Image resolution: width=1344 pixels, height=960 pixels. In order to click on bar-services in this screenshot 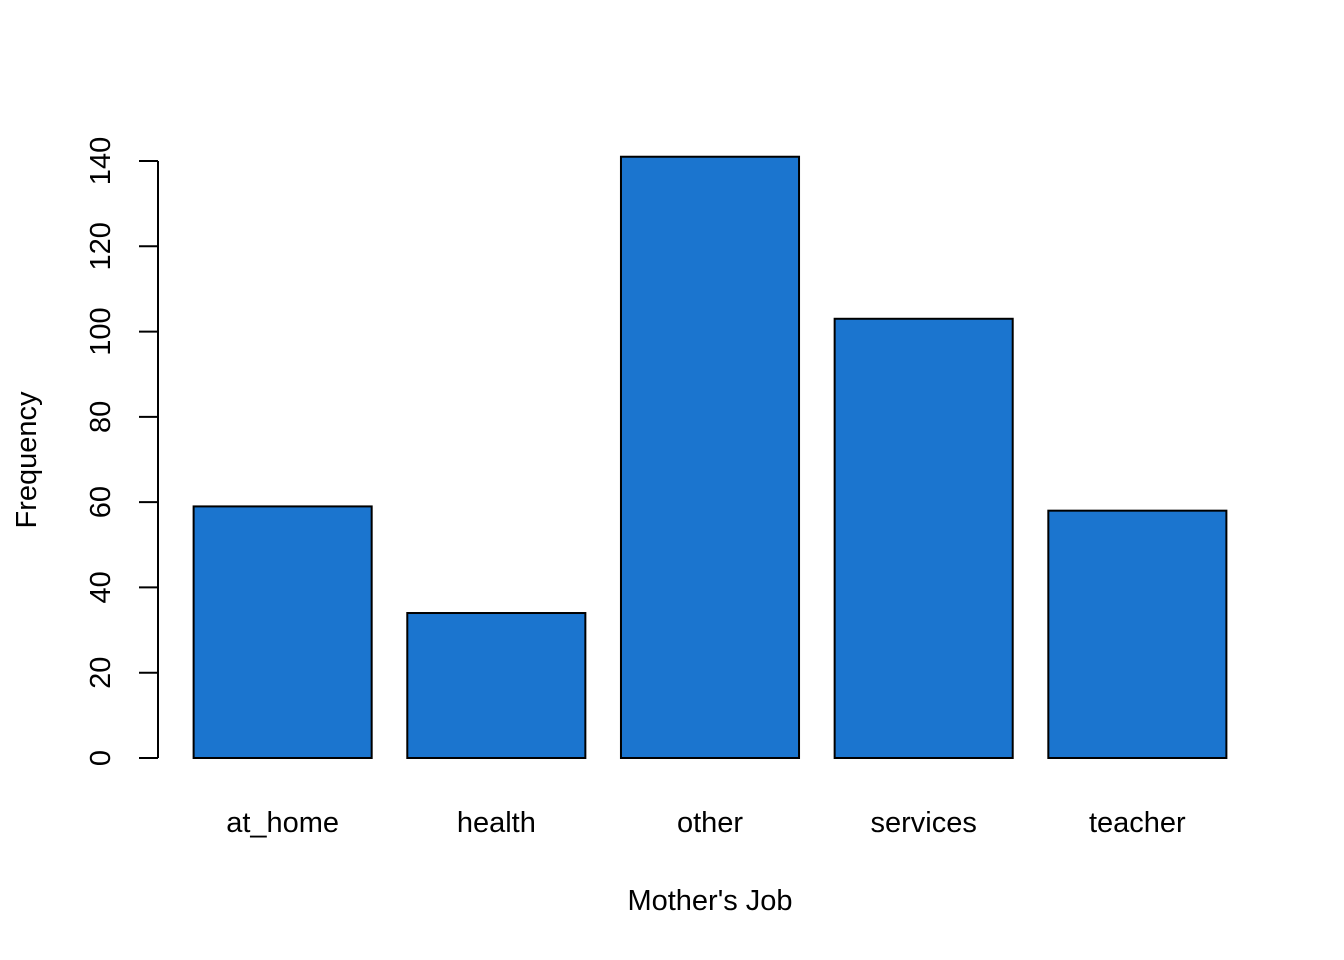, I will do `click(923, 538)`.